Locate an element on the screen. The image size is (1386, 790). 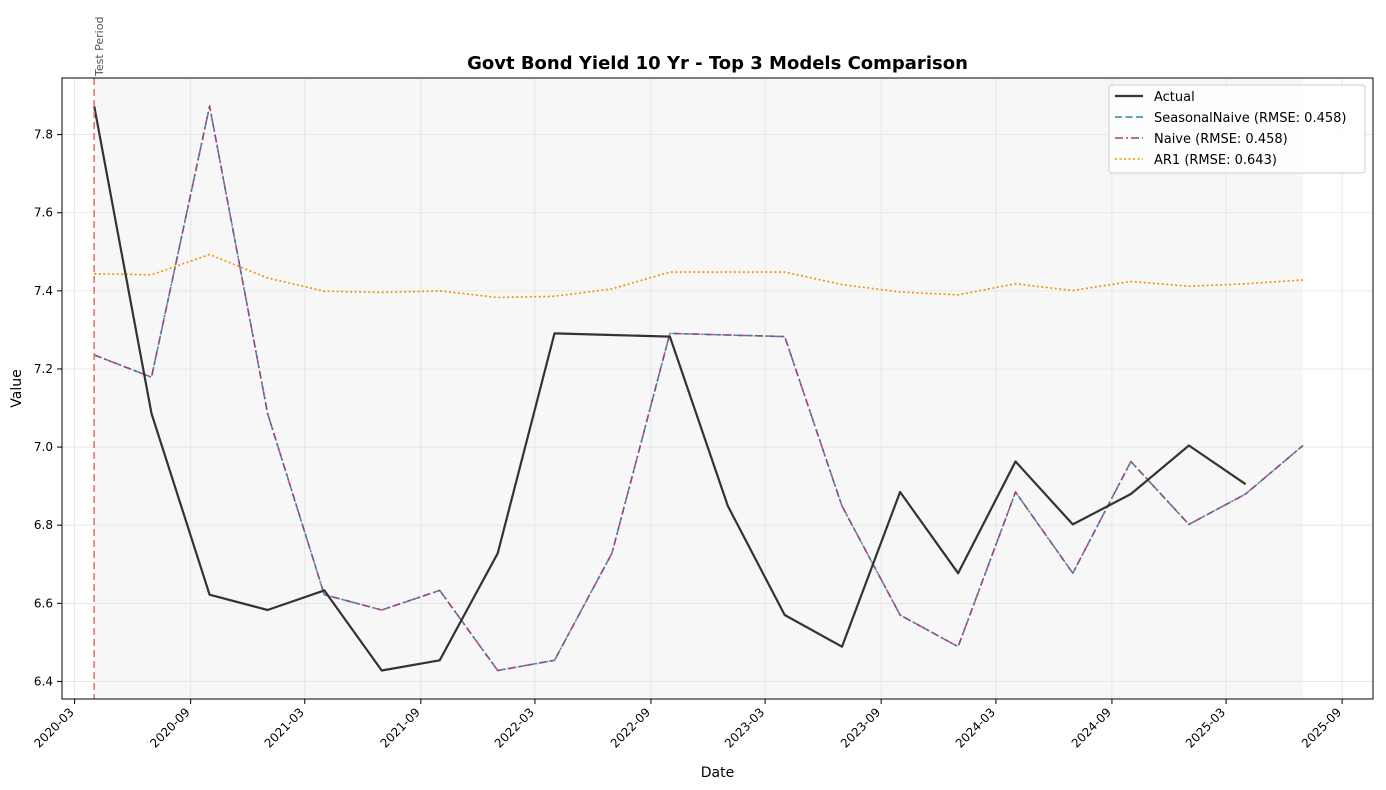
y-tick-label: 7.6 is located at coordinates (43, 213).